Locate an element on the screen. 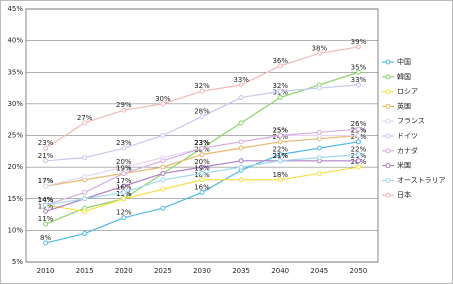 The height and width of the screenshot is (284, 453). x-tick-label: 2025 is located at coordinates (163, 271).